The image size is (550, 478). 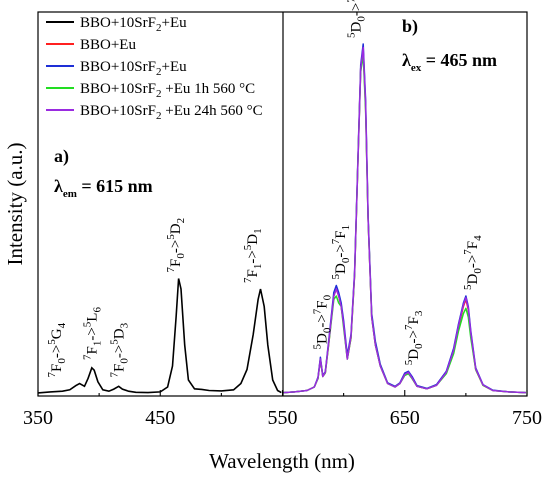 I want to click on panel-a-label: a), so click(x=61, y=156).